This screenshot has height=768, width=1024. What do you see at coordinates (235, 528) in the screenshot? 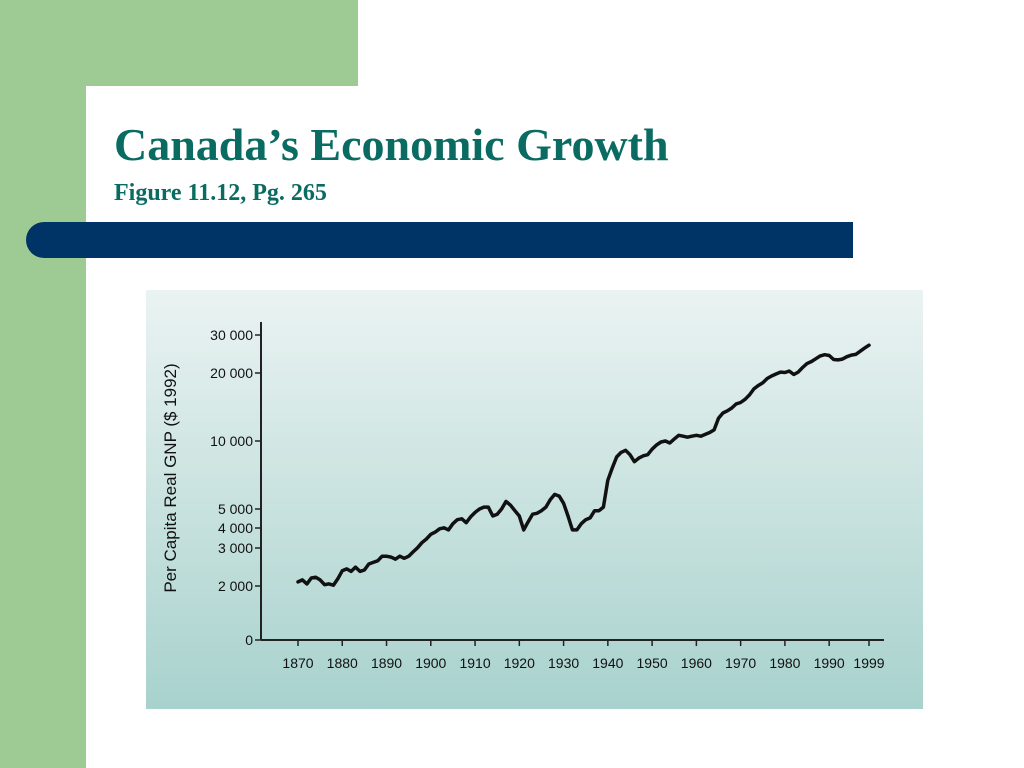
I see `y-tick-label: 4 000` at bounding box center [235, 528].